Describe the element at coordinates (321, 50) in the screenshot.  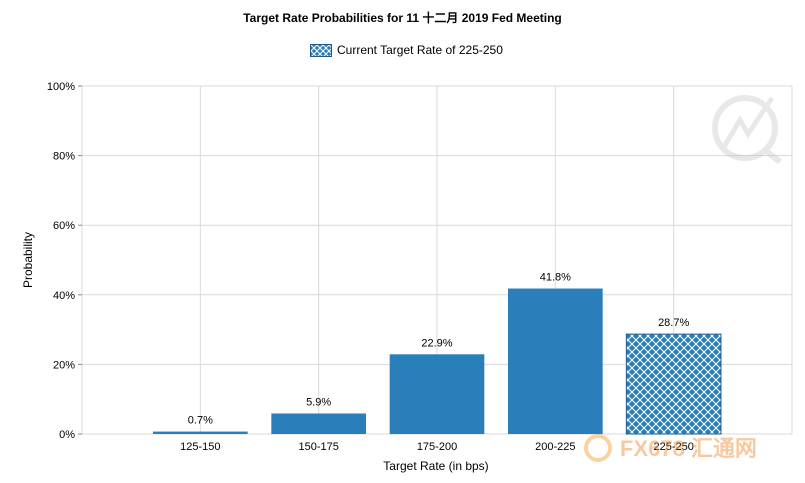
I see `legend-swatch-hatched` at that location.